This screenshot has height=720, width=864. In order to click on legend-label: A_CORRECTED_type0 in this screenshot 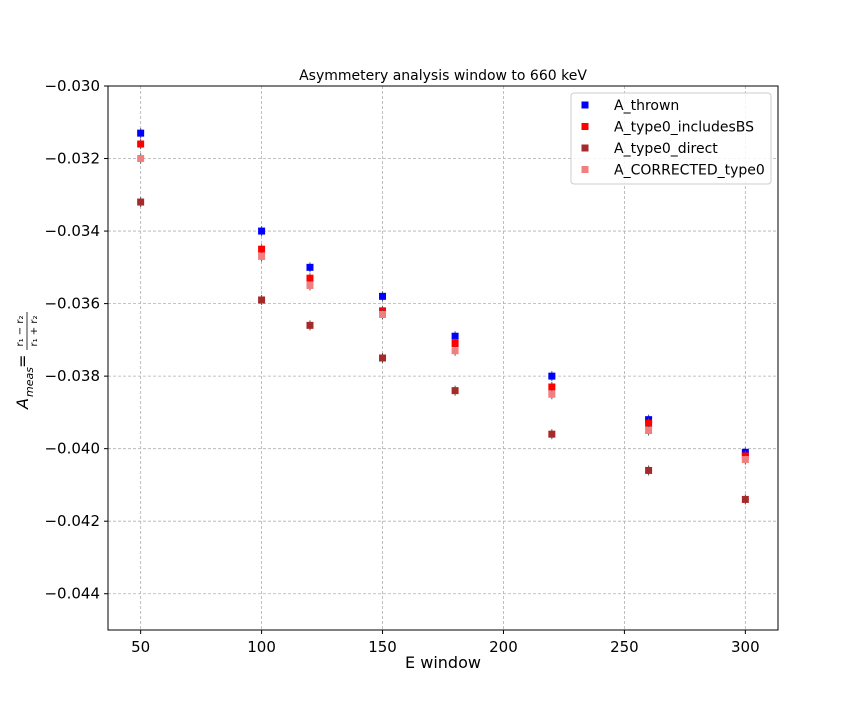, I will do `click(689, 171)`.